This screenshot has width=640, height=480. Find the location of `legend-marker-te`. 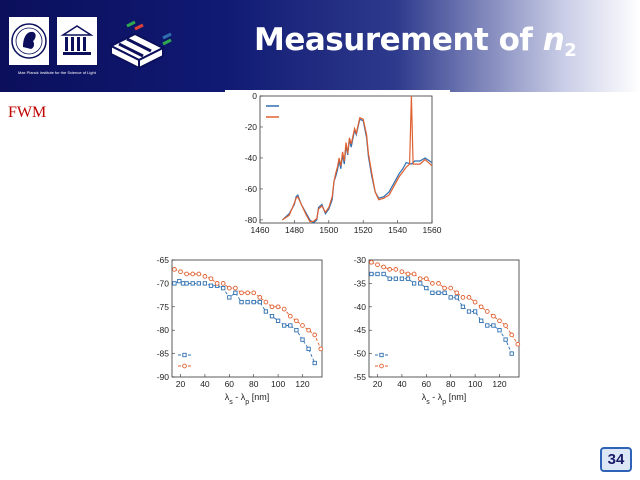

legend-marker-te is located at coordinates (381, 355).